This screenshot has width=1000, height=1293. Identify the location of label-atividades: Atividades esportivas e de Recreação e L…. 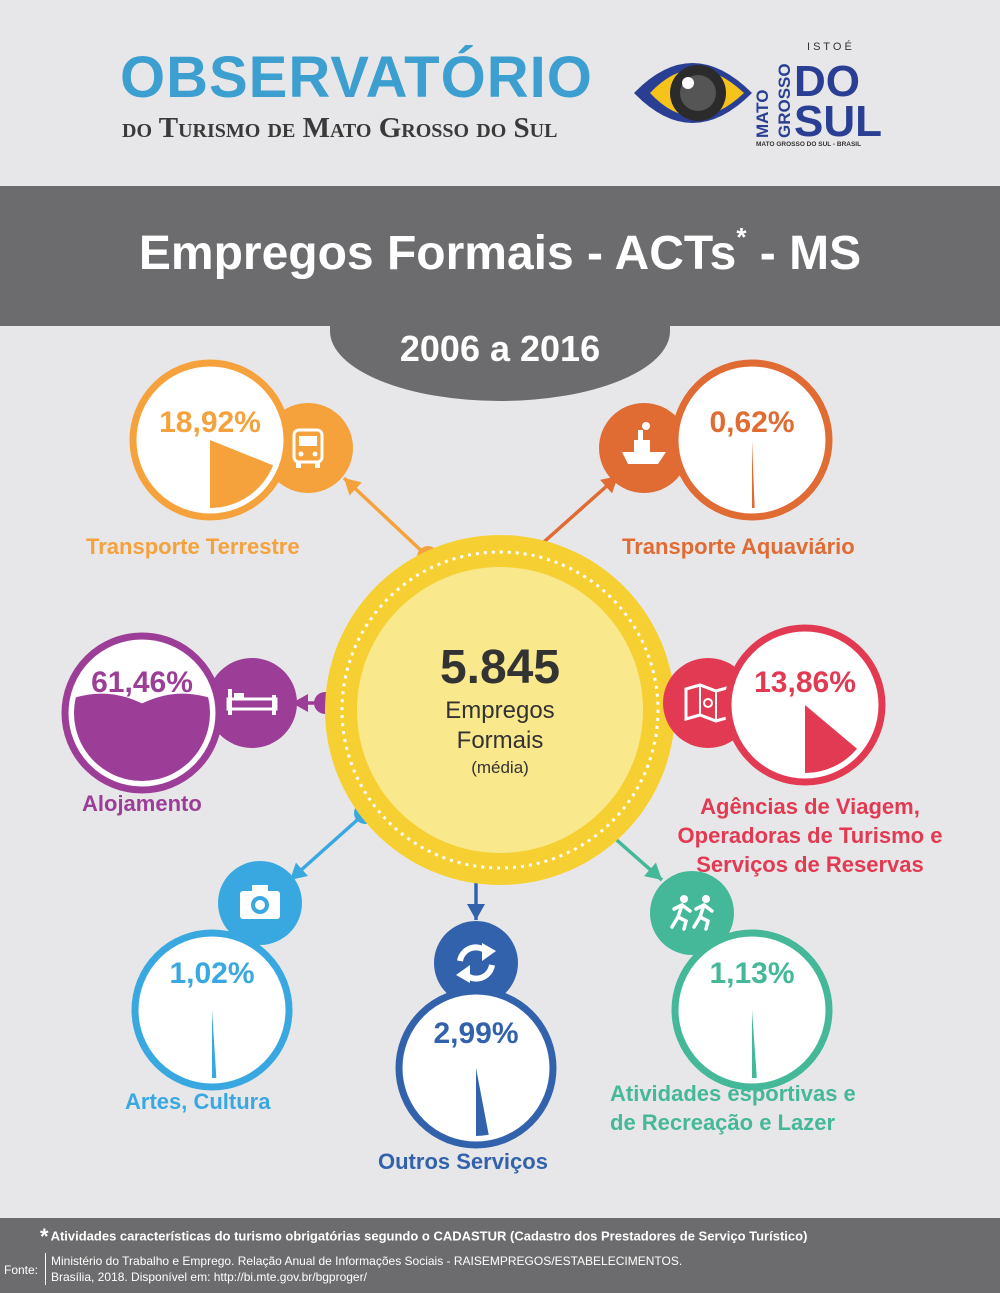
(733, 1108).